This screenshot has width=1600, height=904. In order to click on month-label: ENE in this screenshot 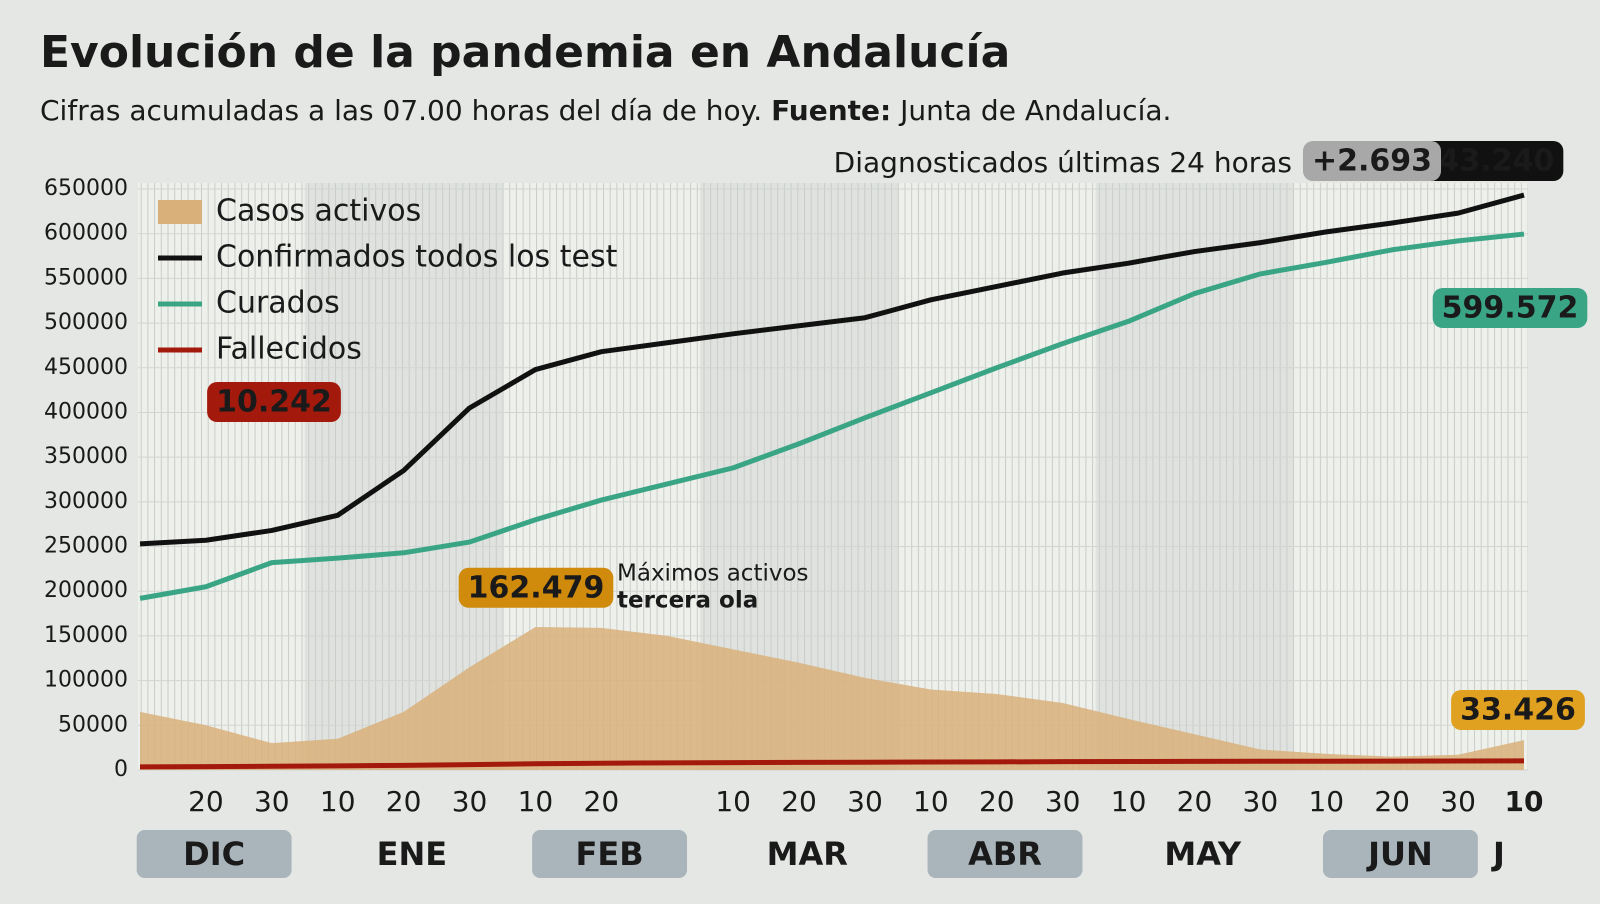, I will do `click(412, 854)`.